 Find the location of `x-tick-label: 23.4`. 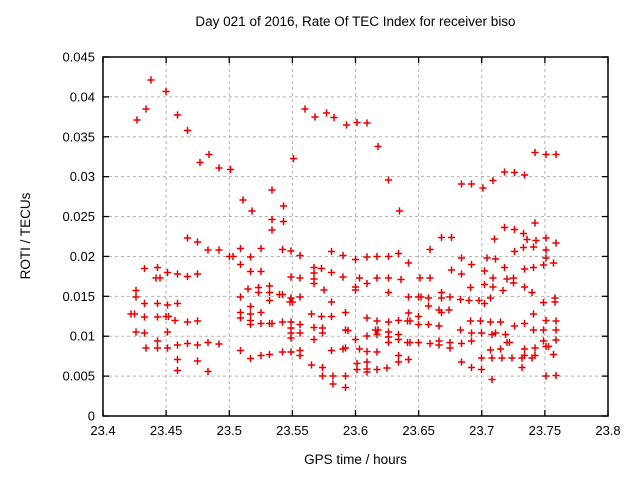

x-tick-label: 23.4 is located at coordinates (102, 430).